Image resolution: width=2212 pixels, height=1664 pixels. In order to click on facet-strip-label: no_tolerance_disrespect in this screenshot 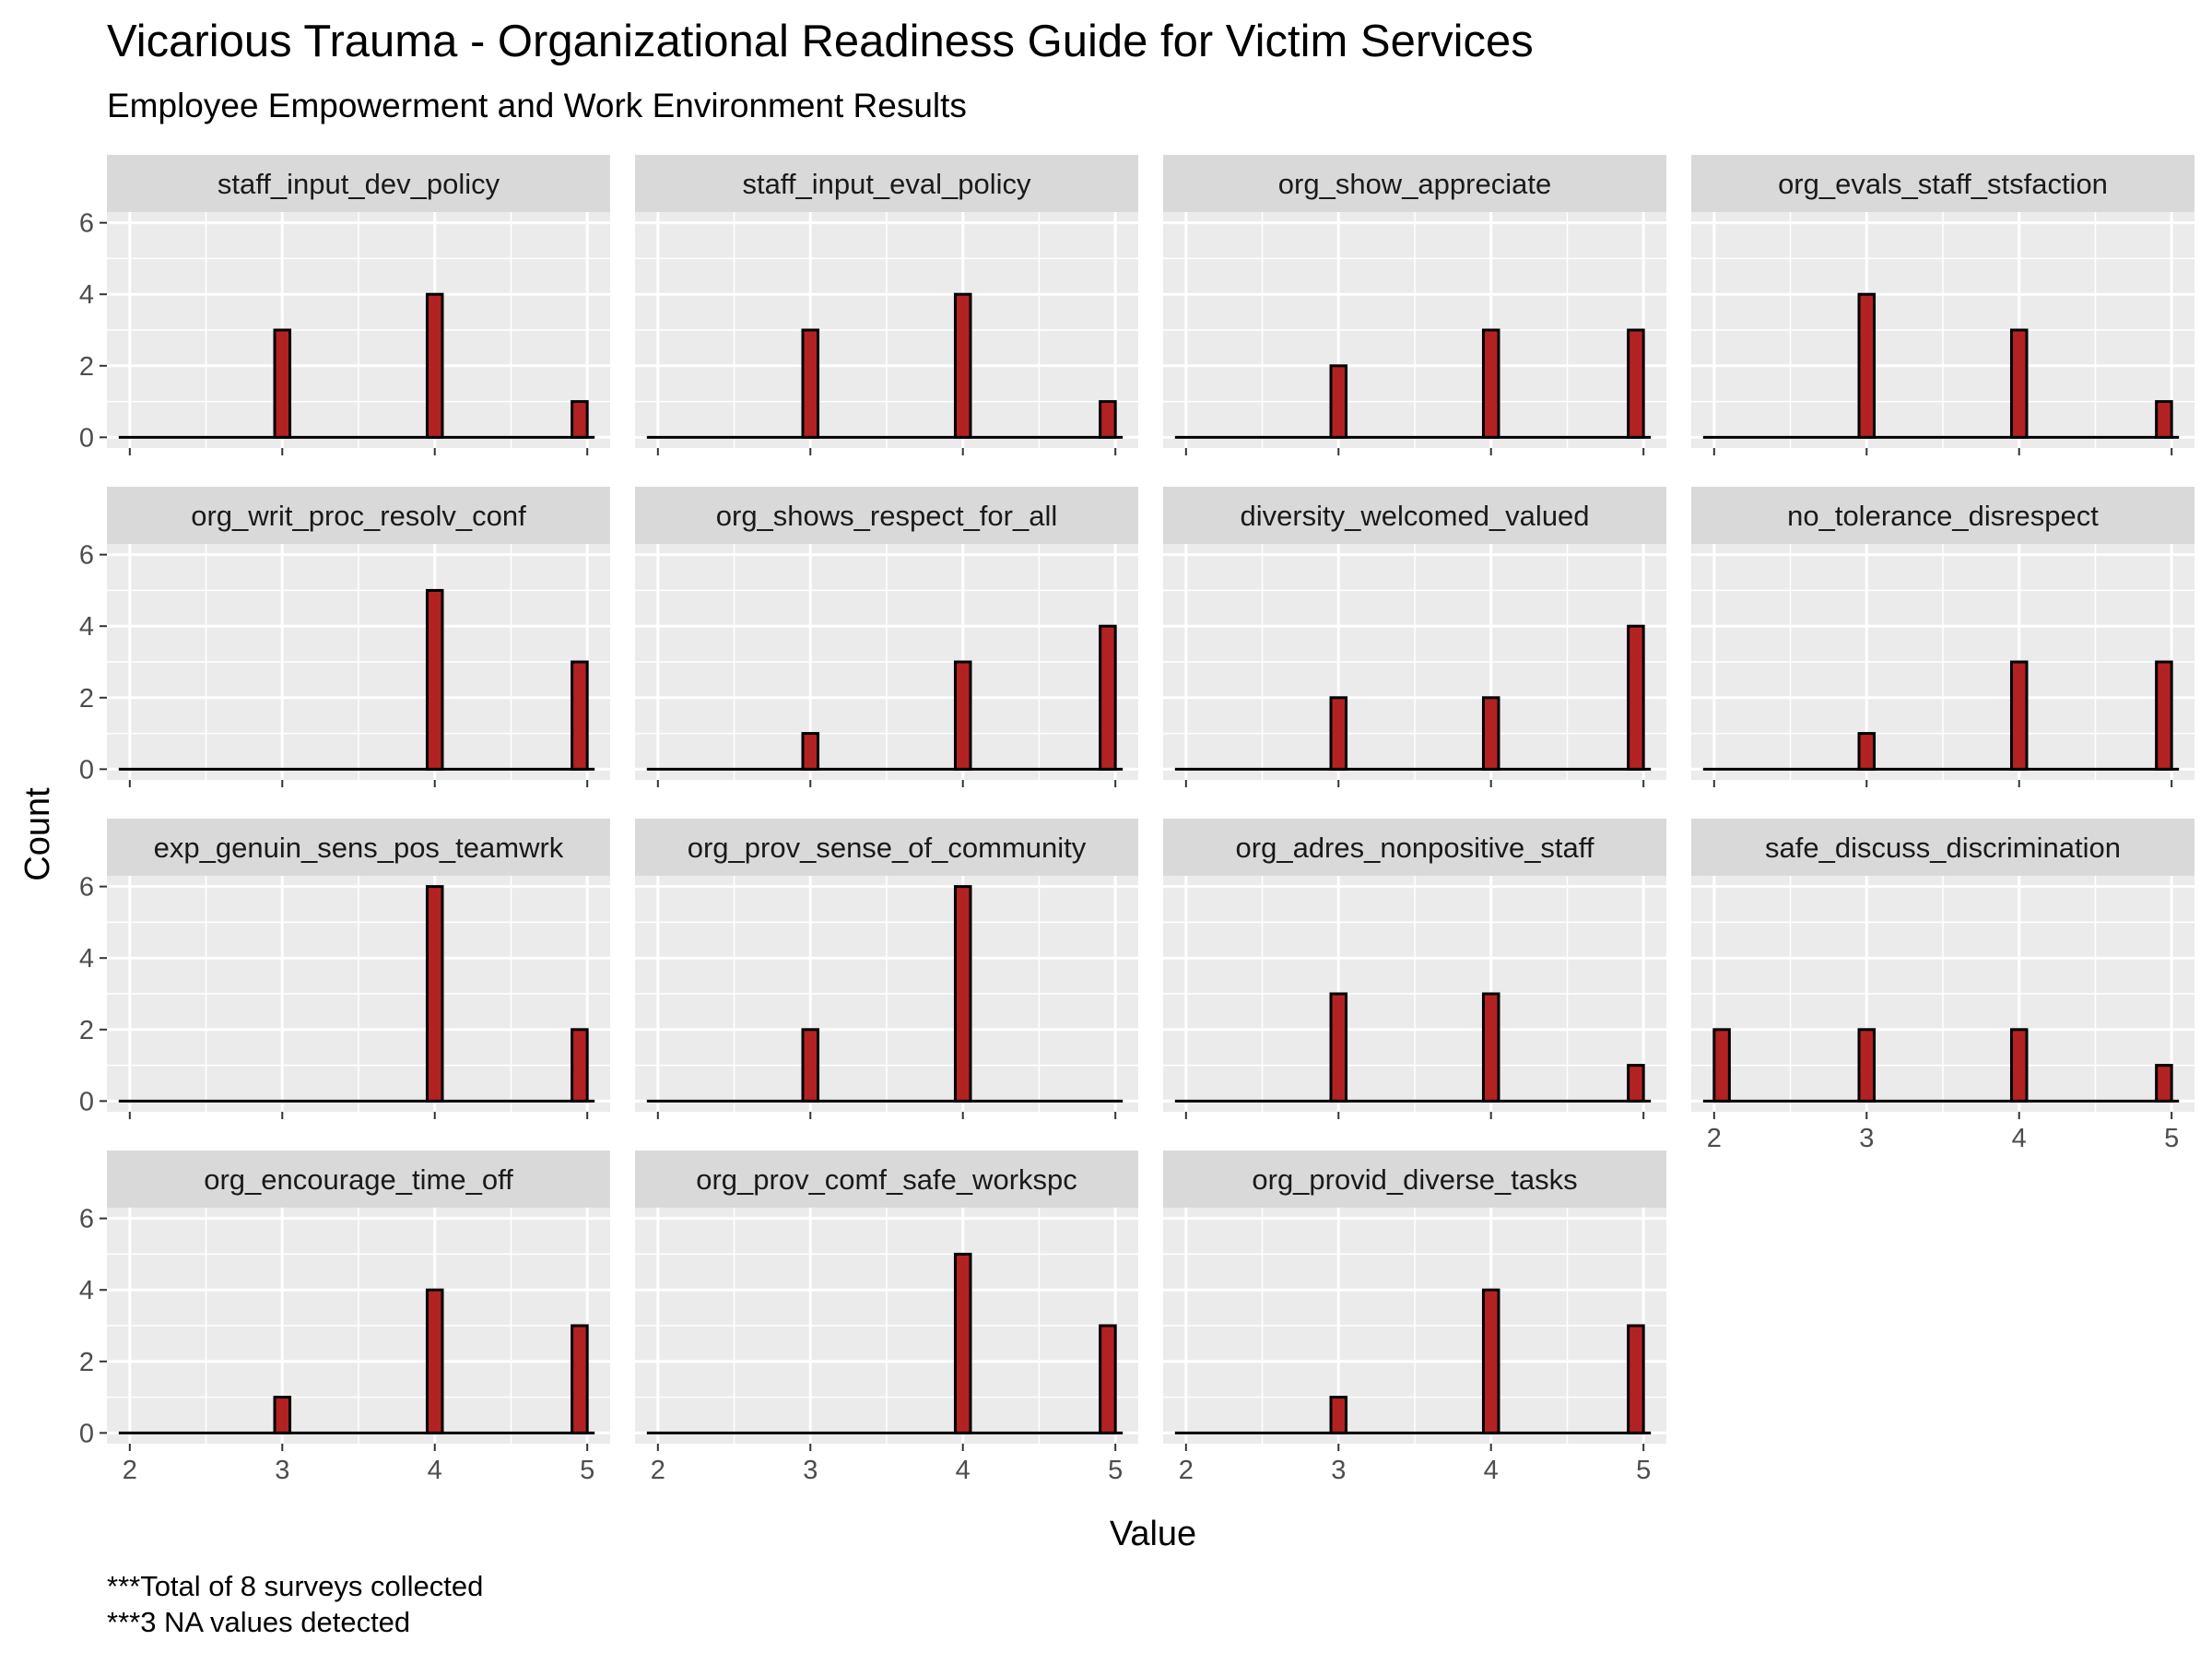, I will do `click(1943, 516)`.